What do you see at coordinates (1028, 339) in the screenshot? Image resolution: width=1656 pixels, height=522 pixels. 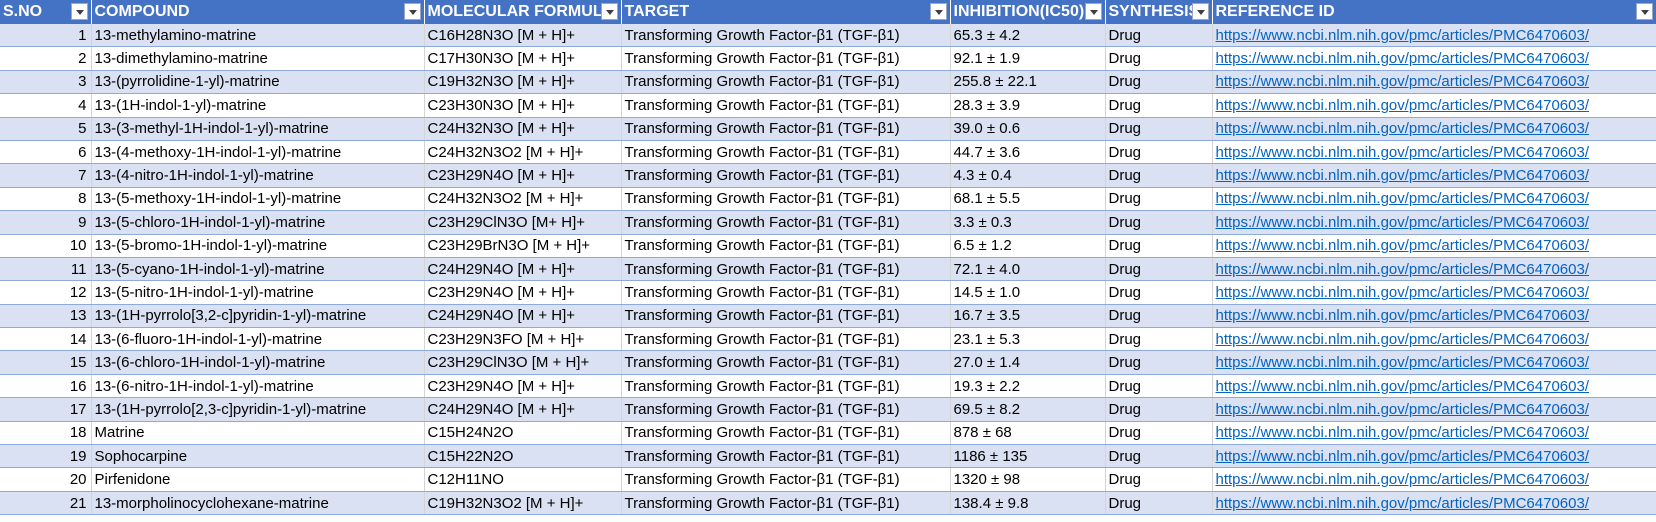 I see `inhibition-cell: 23.1 ± 5.3` at bounding box center [1028, 339].